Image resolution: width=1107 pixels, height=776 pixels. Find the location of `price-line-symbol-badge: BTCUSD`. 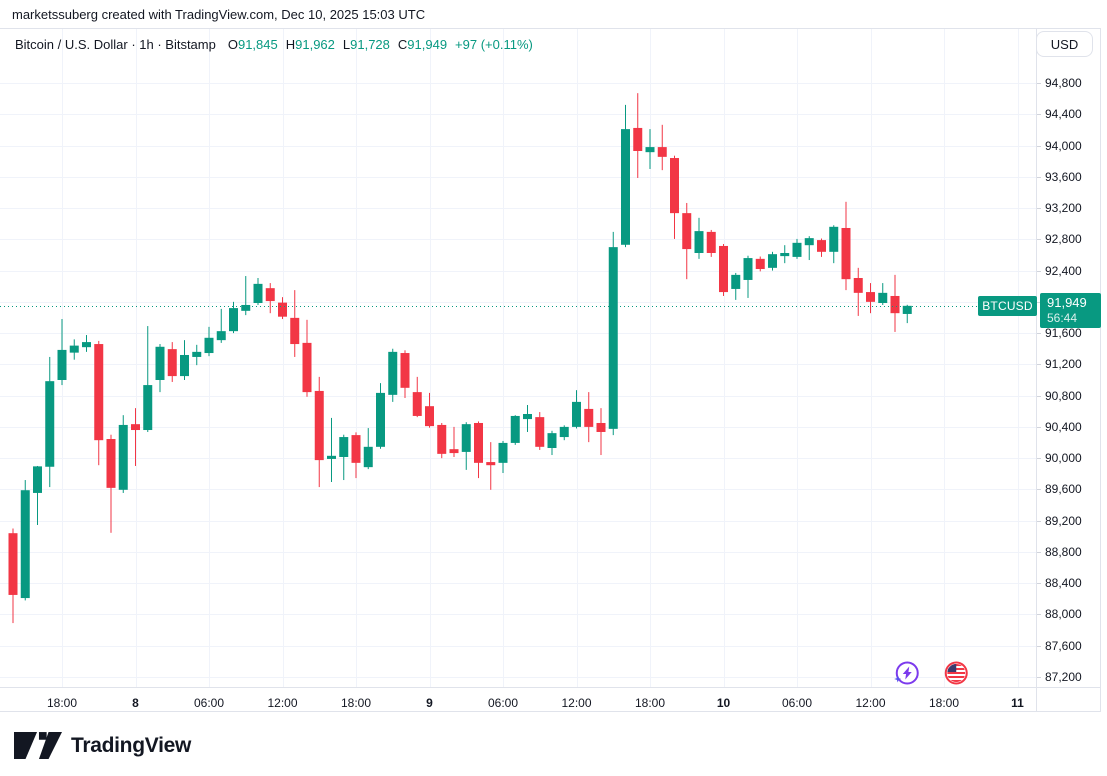

price-line-symbol-badge: BTCUSD is located at coordinates (1007, 305).